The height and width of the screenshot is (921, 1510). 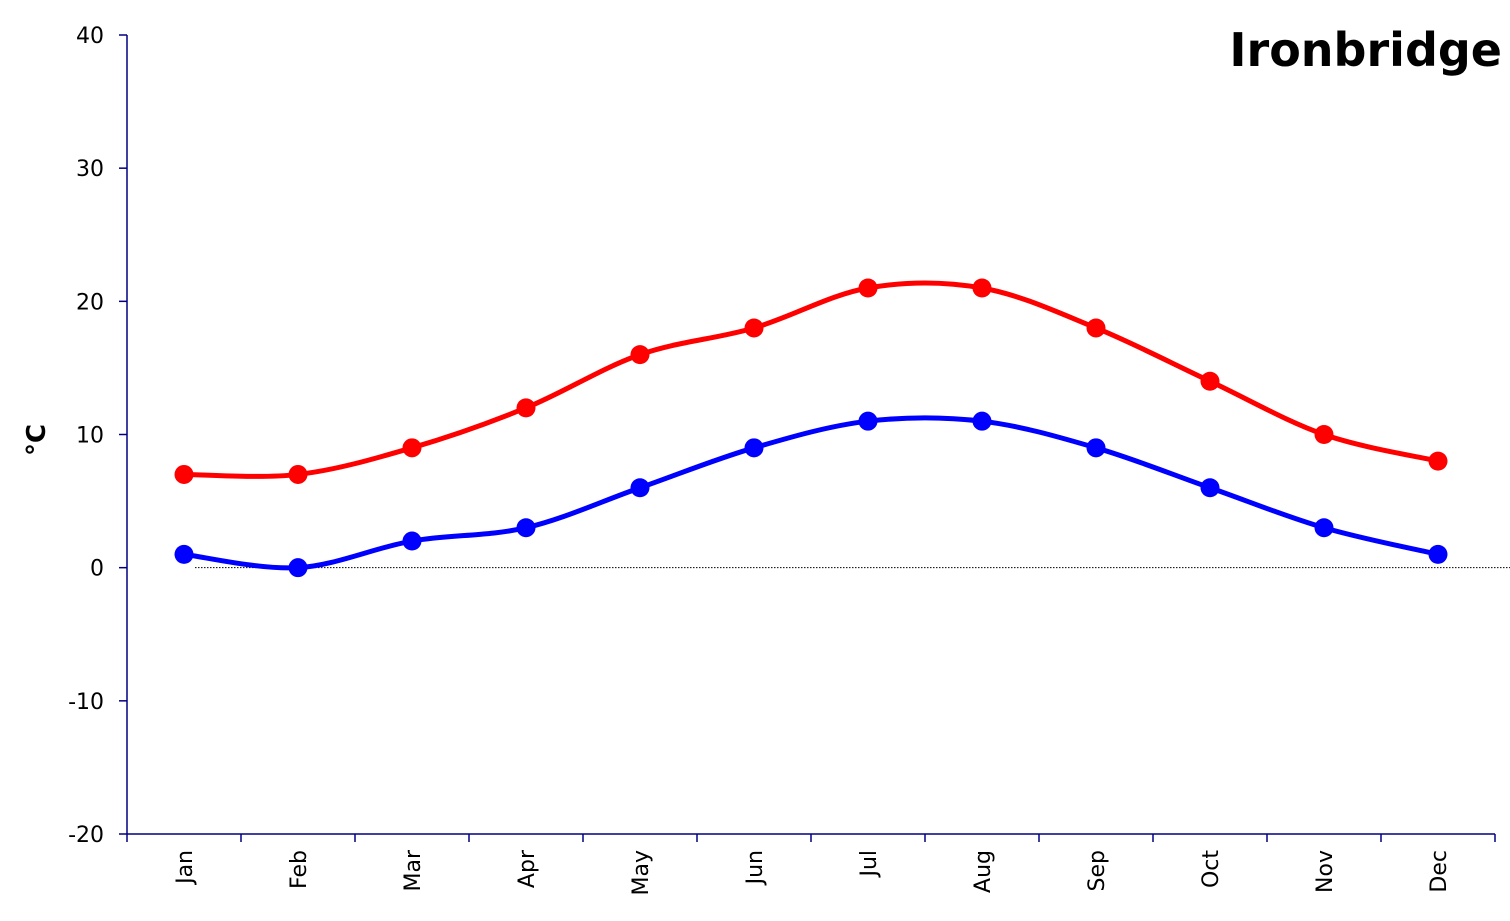 What do you see at coordinates (185, 868) in the screenshot?
I see `x-tick-label: Jan` at bounding box center [185, 868].